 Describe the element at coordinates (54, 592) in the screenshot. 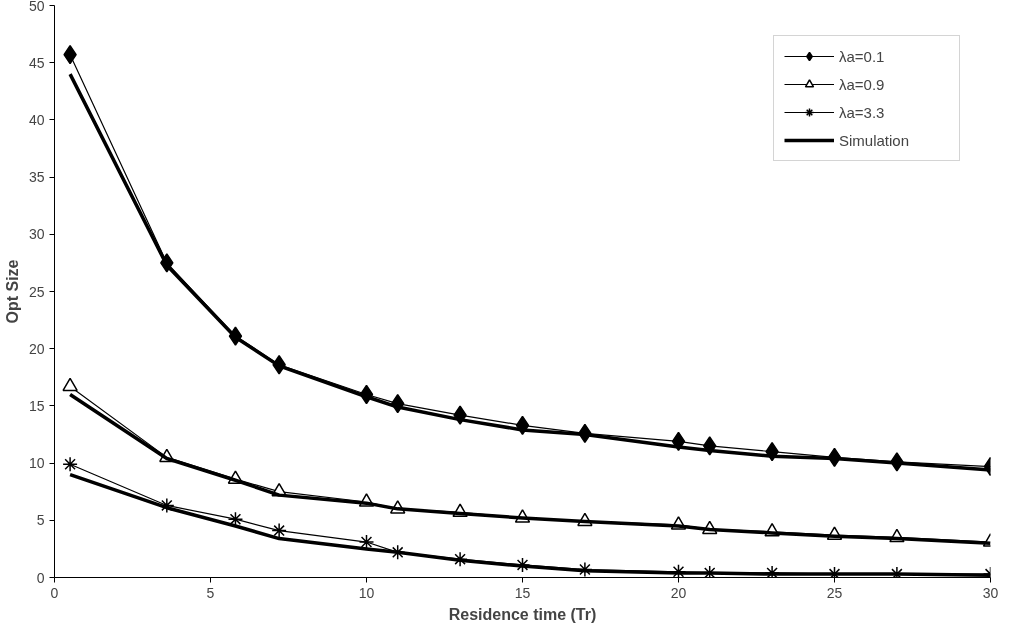

I see `x-tick-label: 0` at that location.